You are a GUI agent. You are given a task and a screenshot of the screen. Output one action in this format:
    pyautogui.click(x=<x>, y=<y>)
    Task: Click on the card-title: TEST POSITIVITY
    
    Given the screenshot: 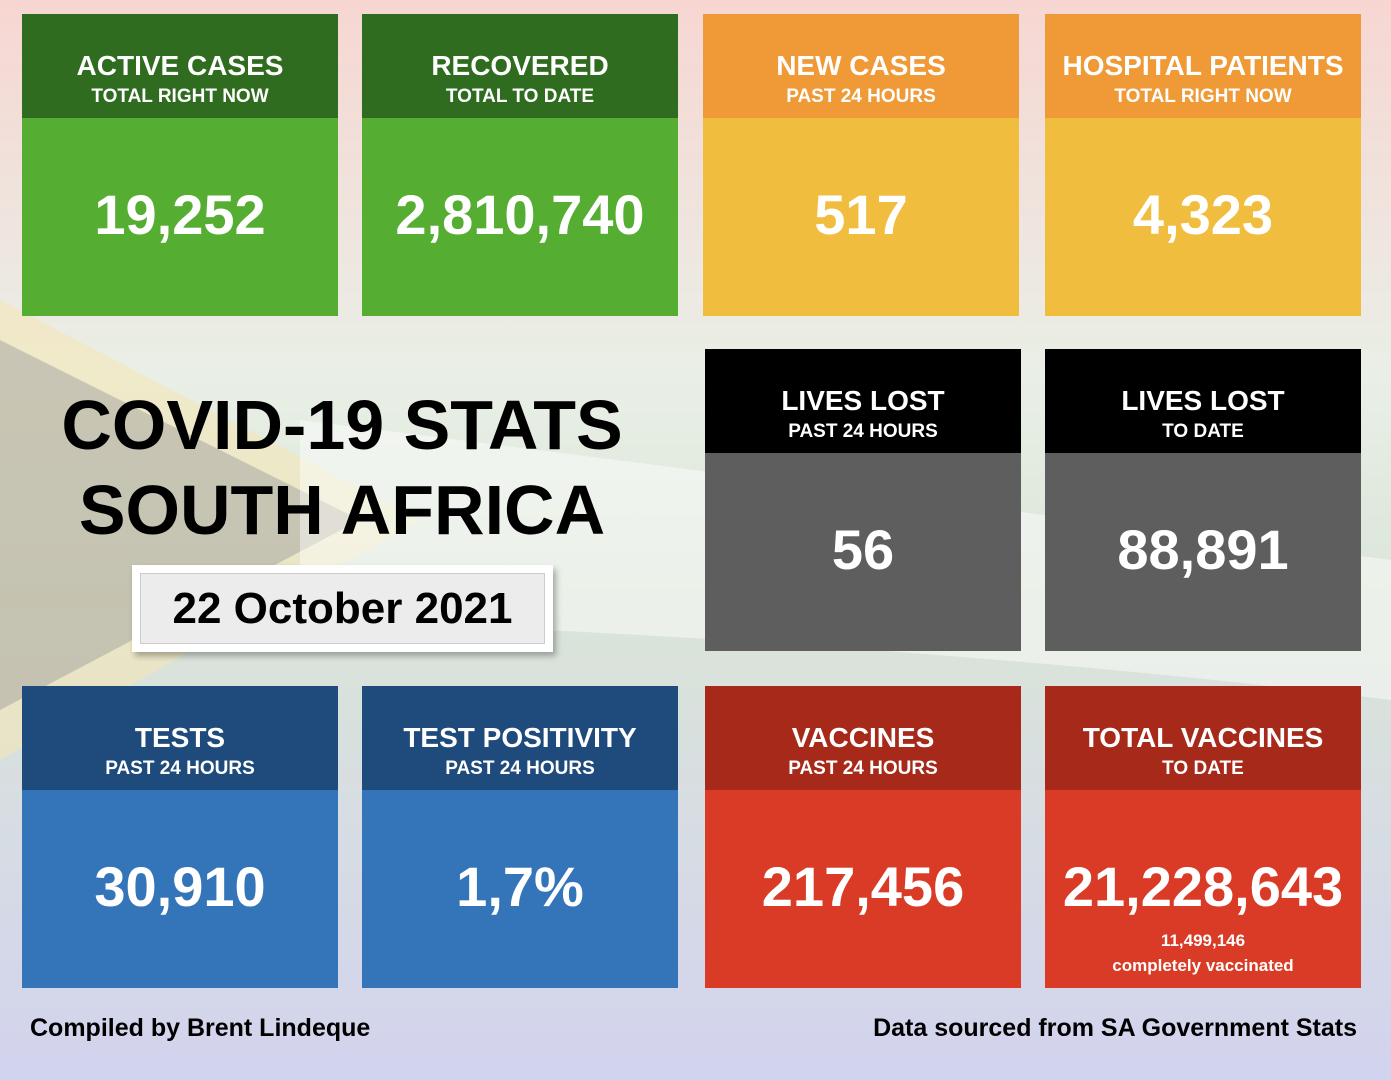 What is the action you would take?
    pyautogui.click(x=520, y=737)
    